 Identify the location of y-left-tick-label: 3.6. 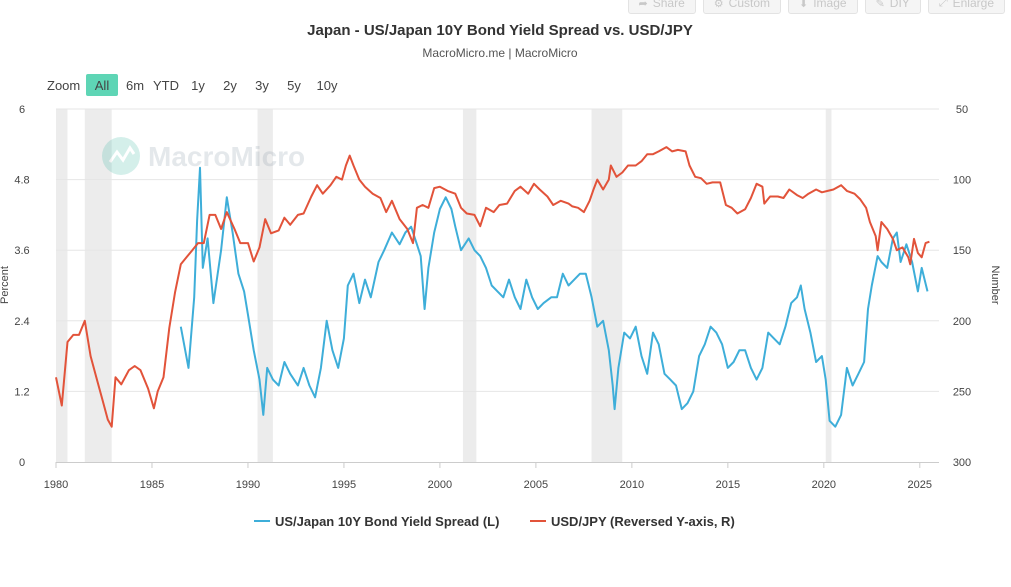
(21, 251).